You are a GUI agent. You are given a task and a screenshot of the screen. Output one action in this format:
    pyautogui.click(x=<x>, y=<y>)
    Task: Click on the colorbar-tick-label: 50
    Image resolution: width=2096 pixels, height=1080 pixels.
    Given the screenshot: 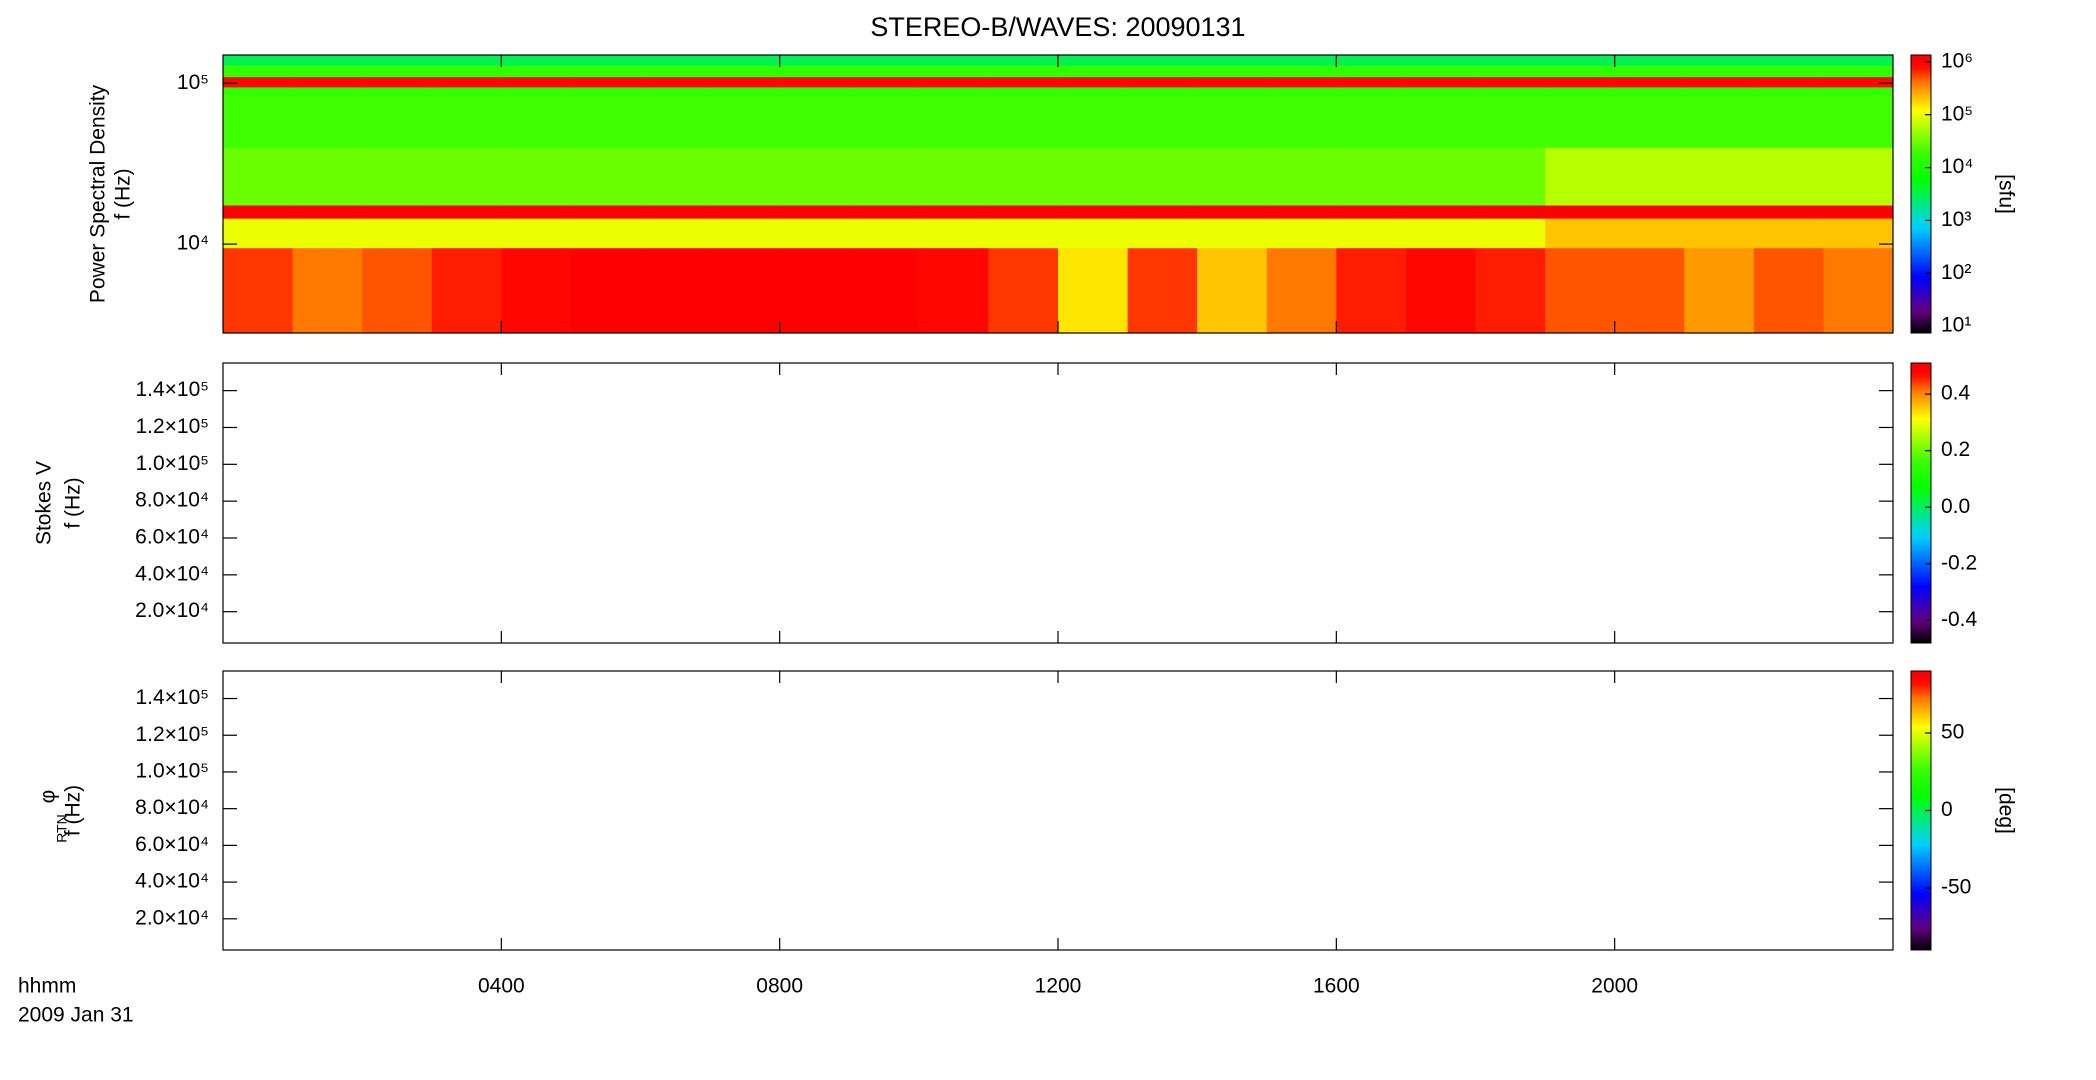 What is the action you would take?
    pyautogui.click(x=1952, y=732)
    